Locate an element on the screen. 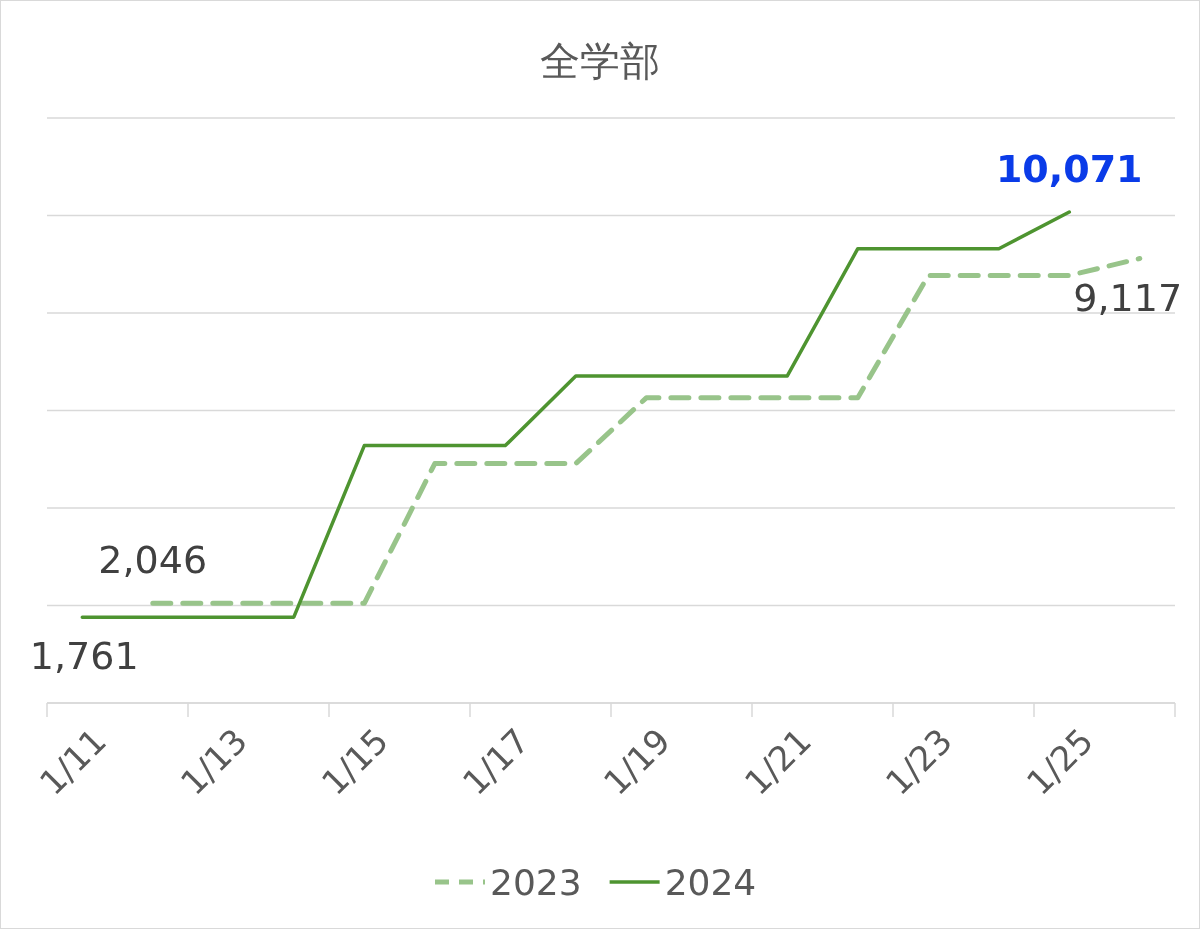 Image resolution: width=1200 pixels, height=929 pixels. chart-title: 全学部 is located at coordinates (600, 61).